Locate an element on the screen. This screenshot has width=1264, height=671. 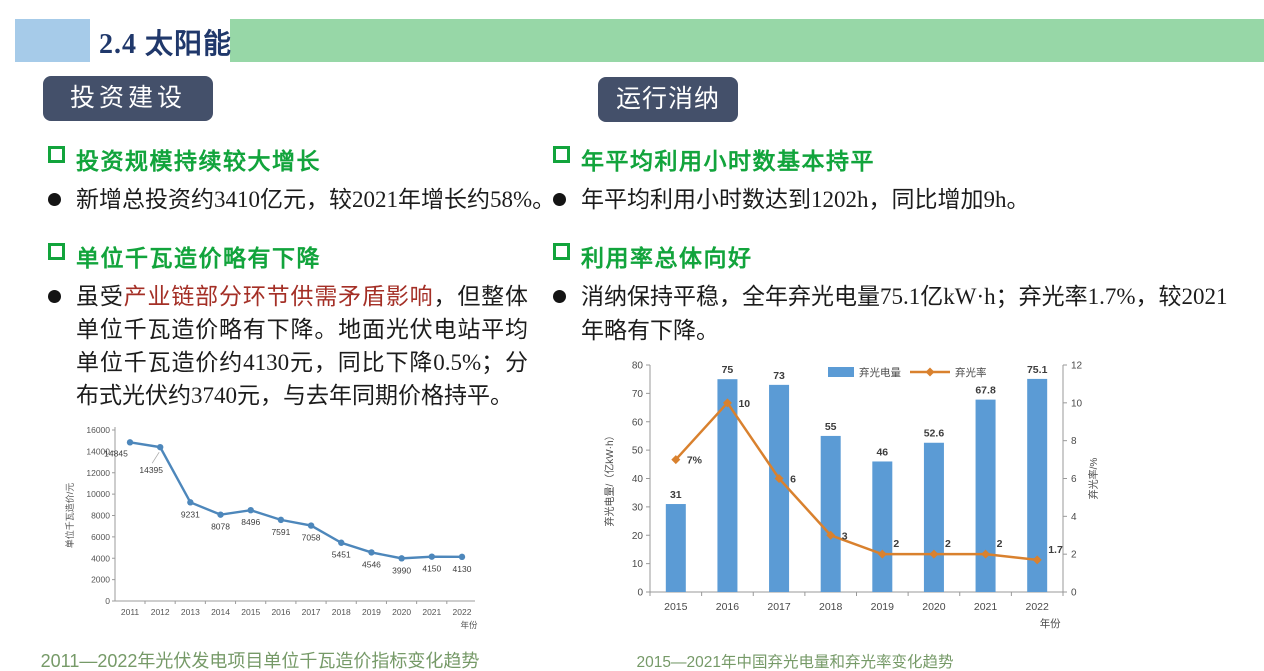
unit-cost-chart-caption: 2011—2022年光伏发电项目单位千瓦造价指标变化趋势 is located at coordinates (260, 661).